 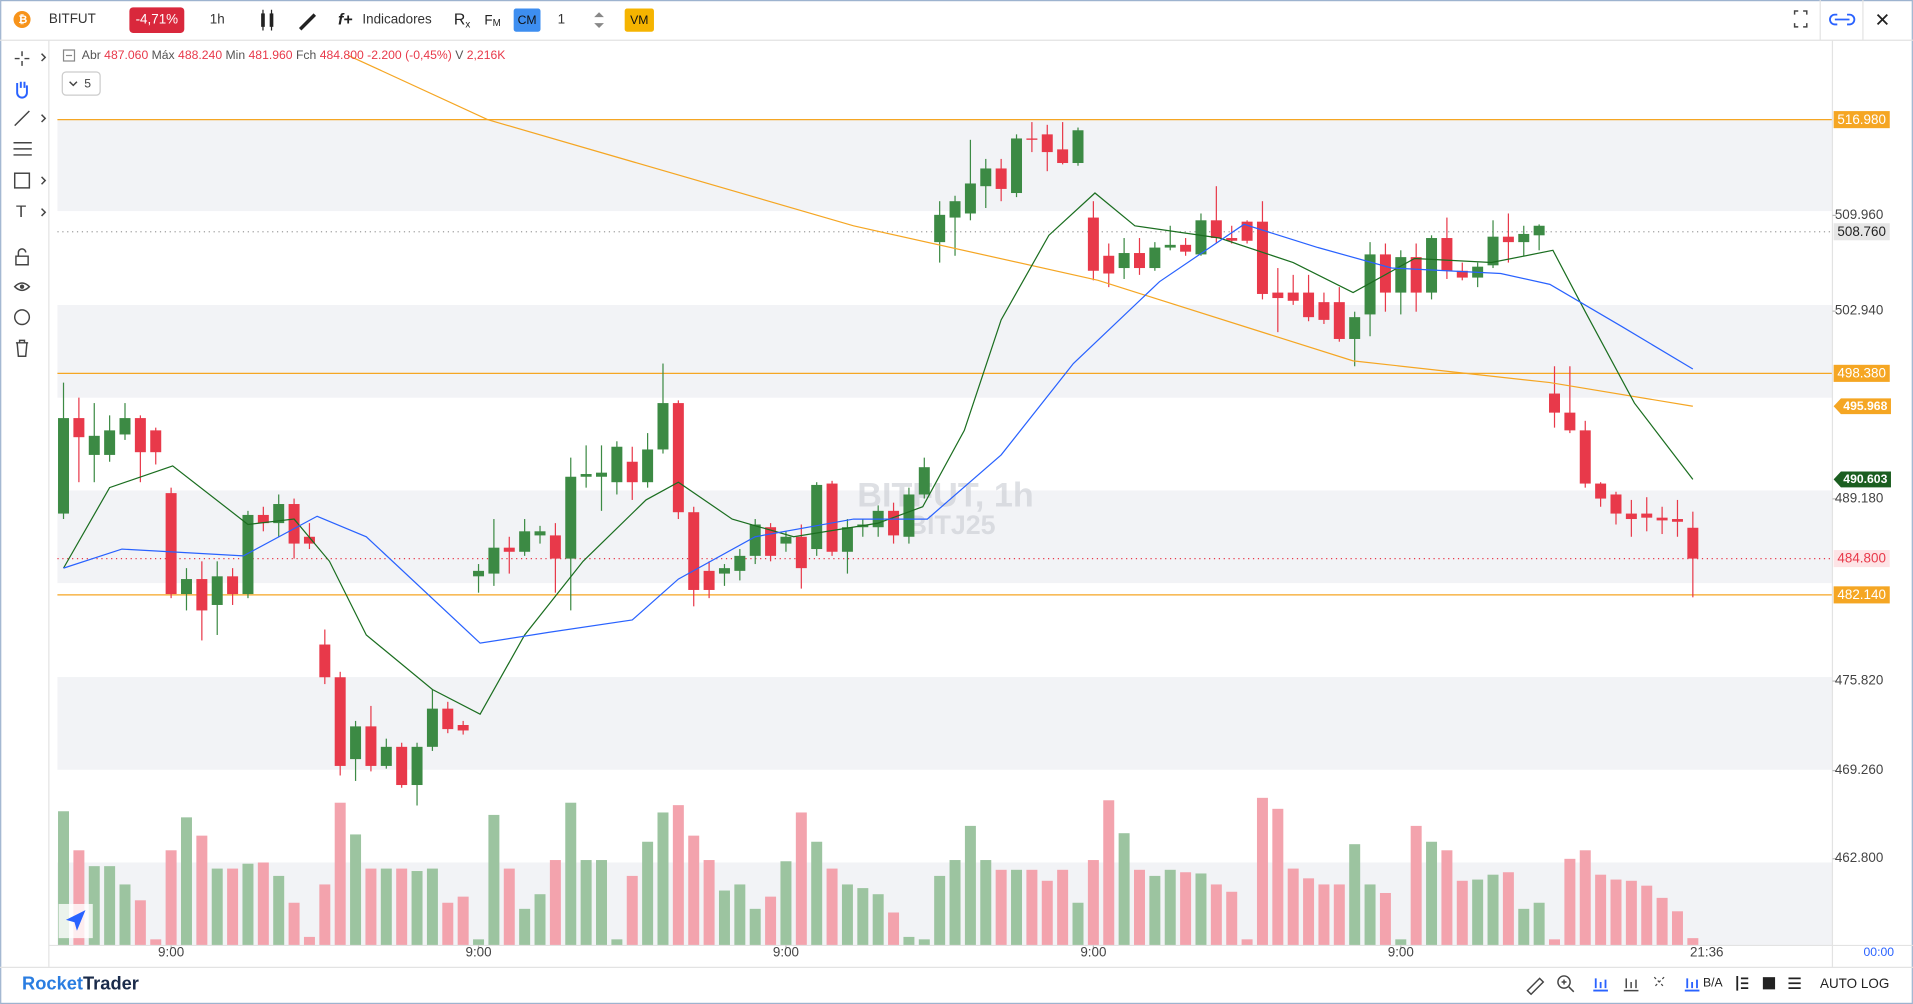 I want to click on price-tag-label: 498.380, so click(x=1861, y=373).